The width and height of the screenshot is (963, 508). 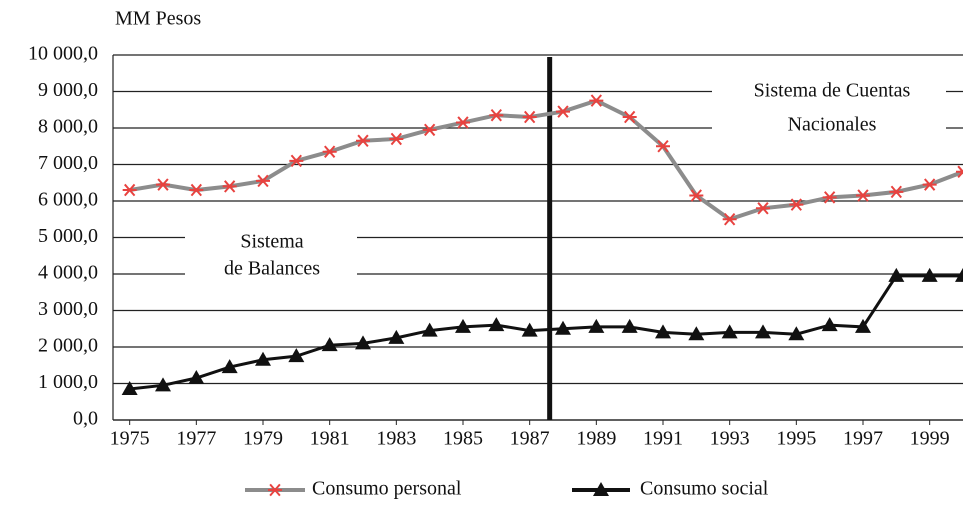 What do you see at coordinates (68, 382) in the screenshot?
I see `y-tick-label: 1 000,0` at bounding box center [68, 382].